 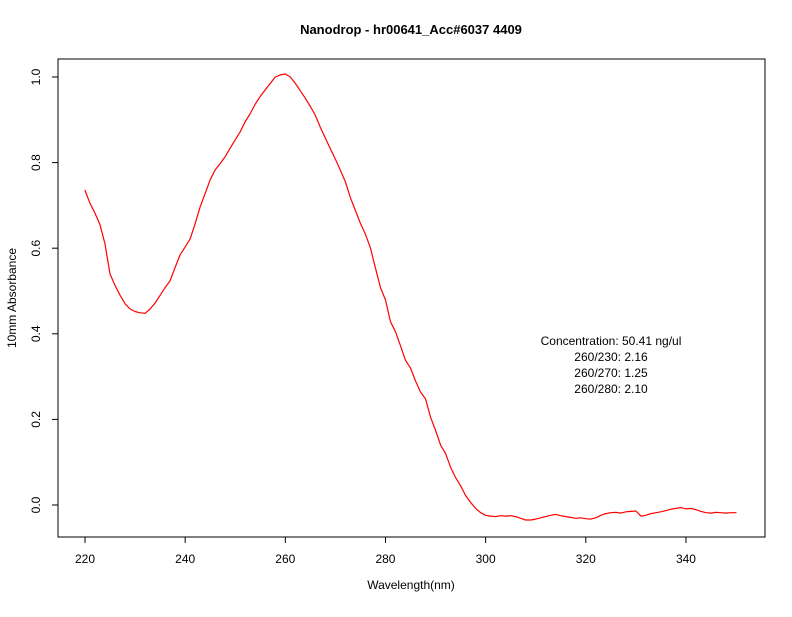 I want to click on x-tick-label: 260, so click(x=285, y=559).